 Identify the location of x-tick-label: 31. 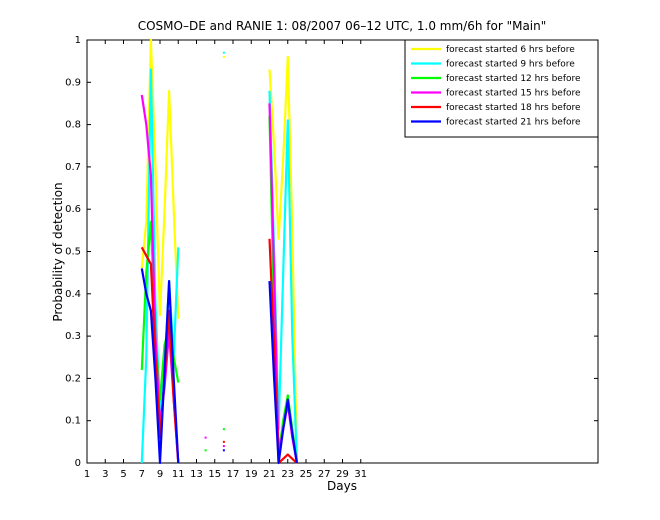
(360, 474).